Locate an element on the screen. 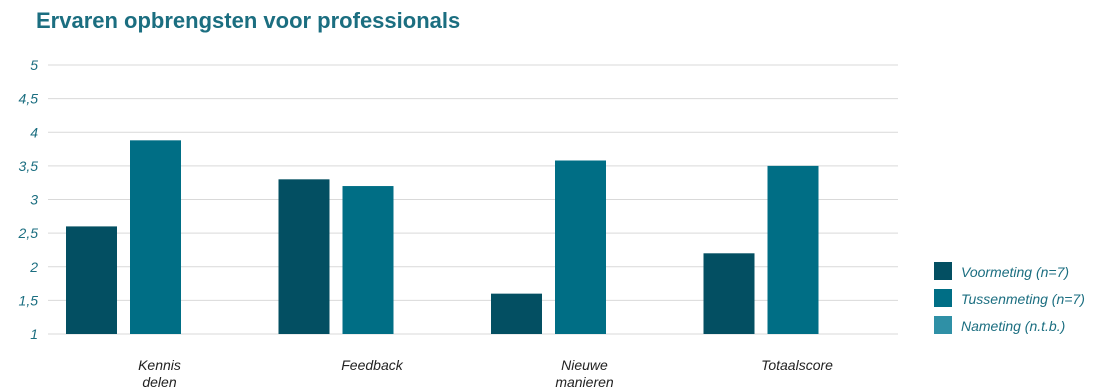 This screenshot has width=1106, height=390. legend-label-2: Nameting (n.t.b.) is located at coordinates (1013, 326).